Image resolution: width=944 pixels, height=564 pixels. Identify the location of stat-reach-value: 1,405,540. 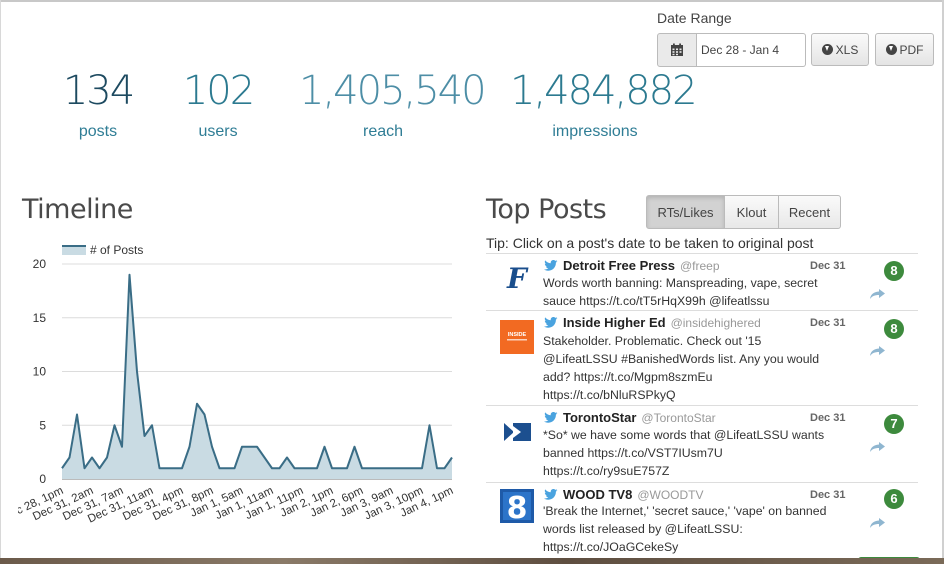
(393, 91).